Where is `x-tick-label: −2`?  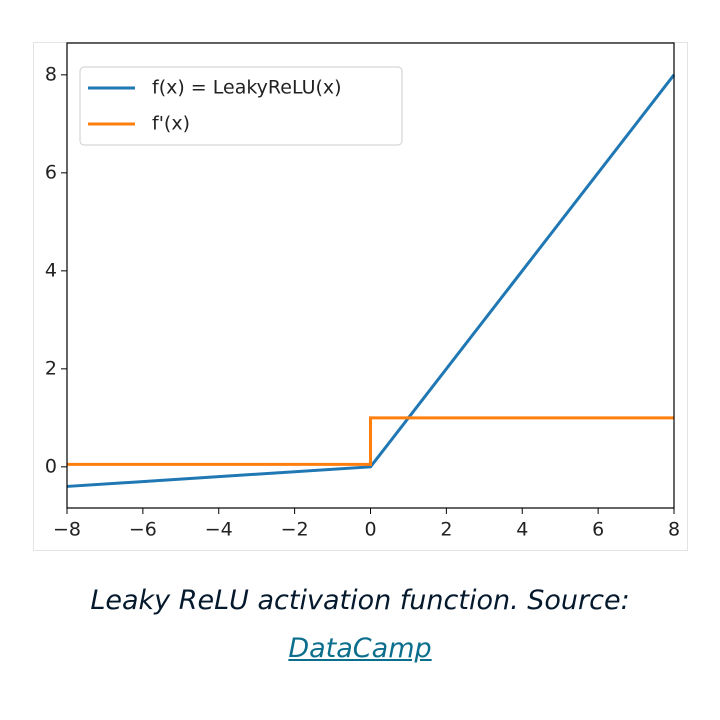 x-tick-label: −2 is located at coordinates (295, 530).